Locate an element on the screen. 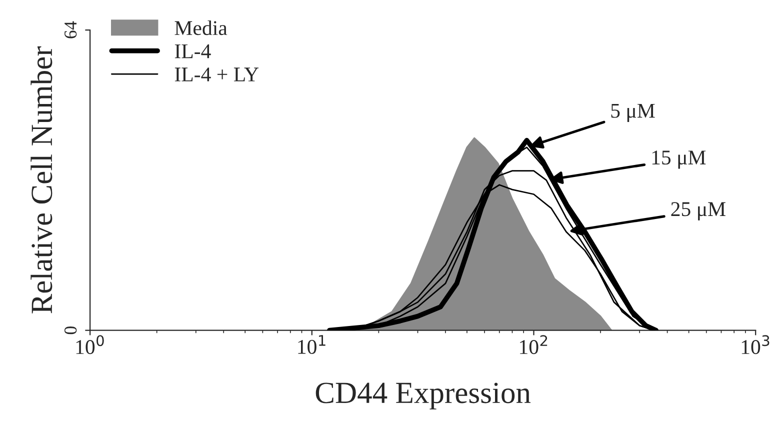  annotation: 25 μM is located at coordinates (698, 211).